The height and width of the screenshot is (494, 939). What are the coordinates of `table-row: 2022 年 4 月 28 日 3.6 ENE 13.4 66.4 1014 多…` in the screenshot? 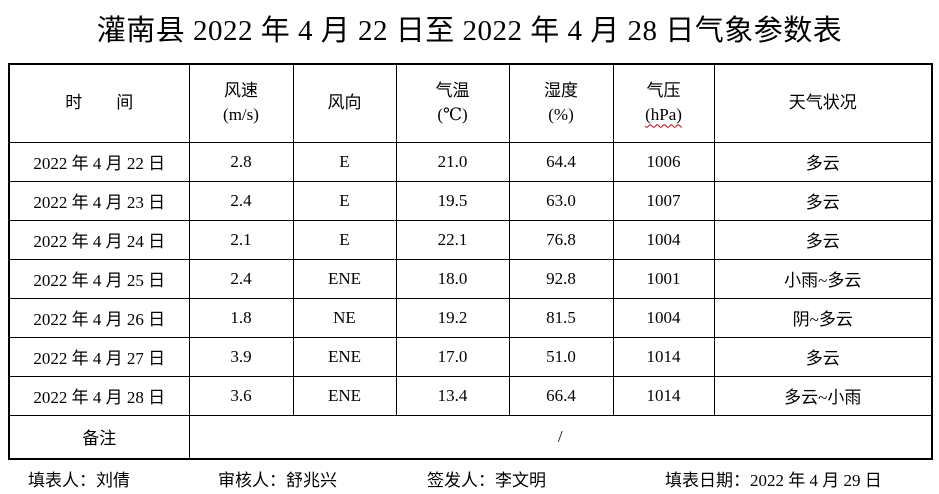 It's located at (470, 395).